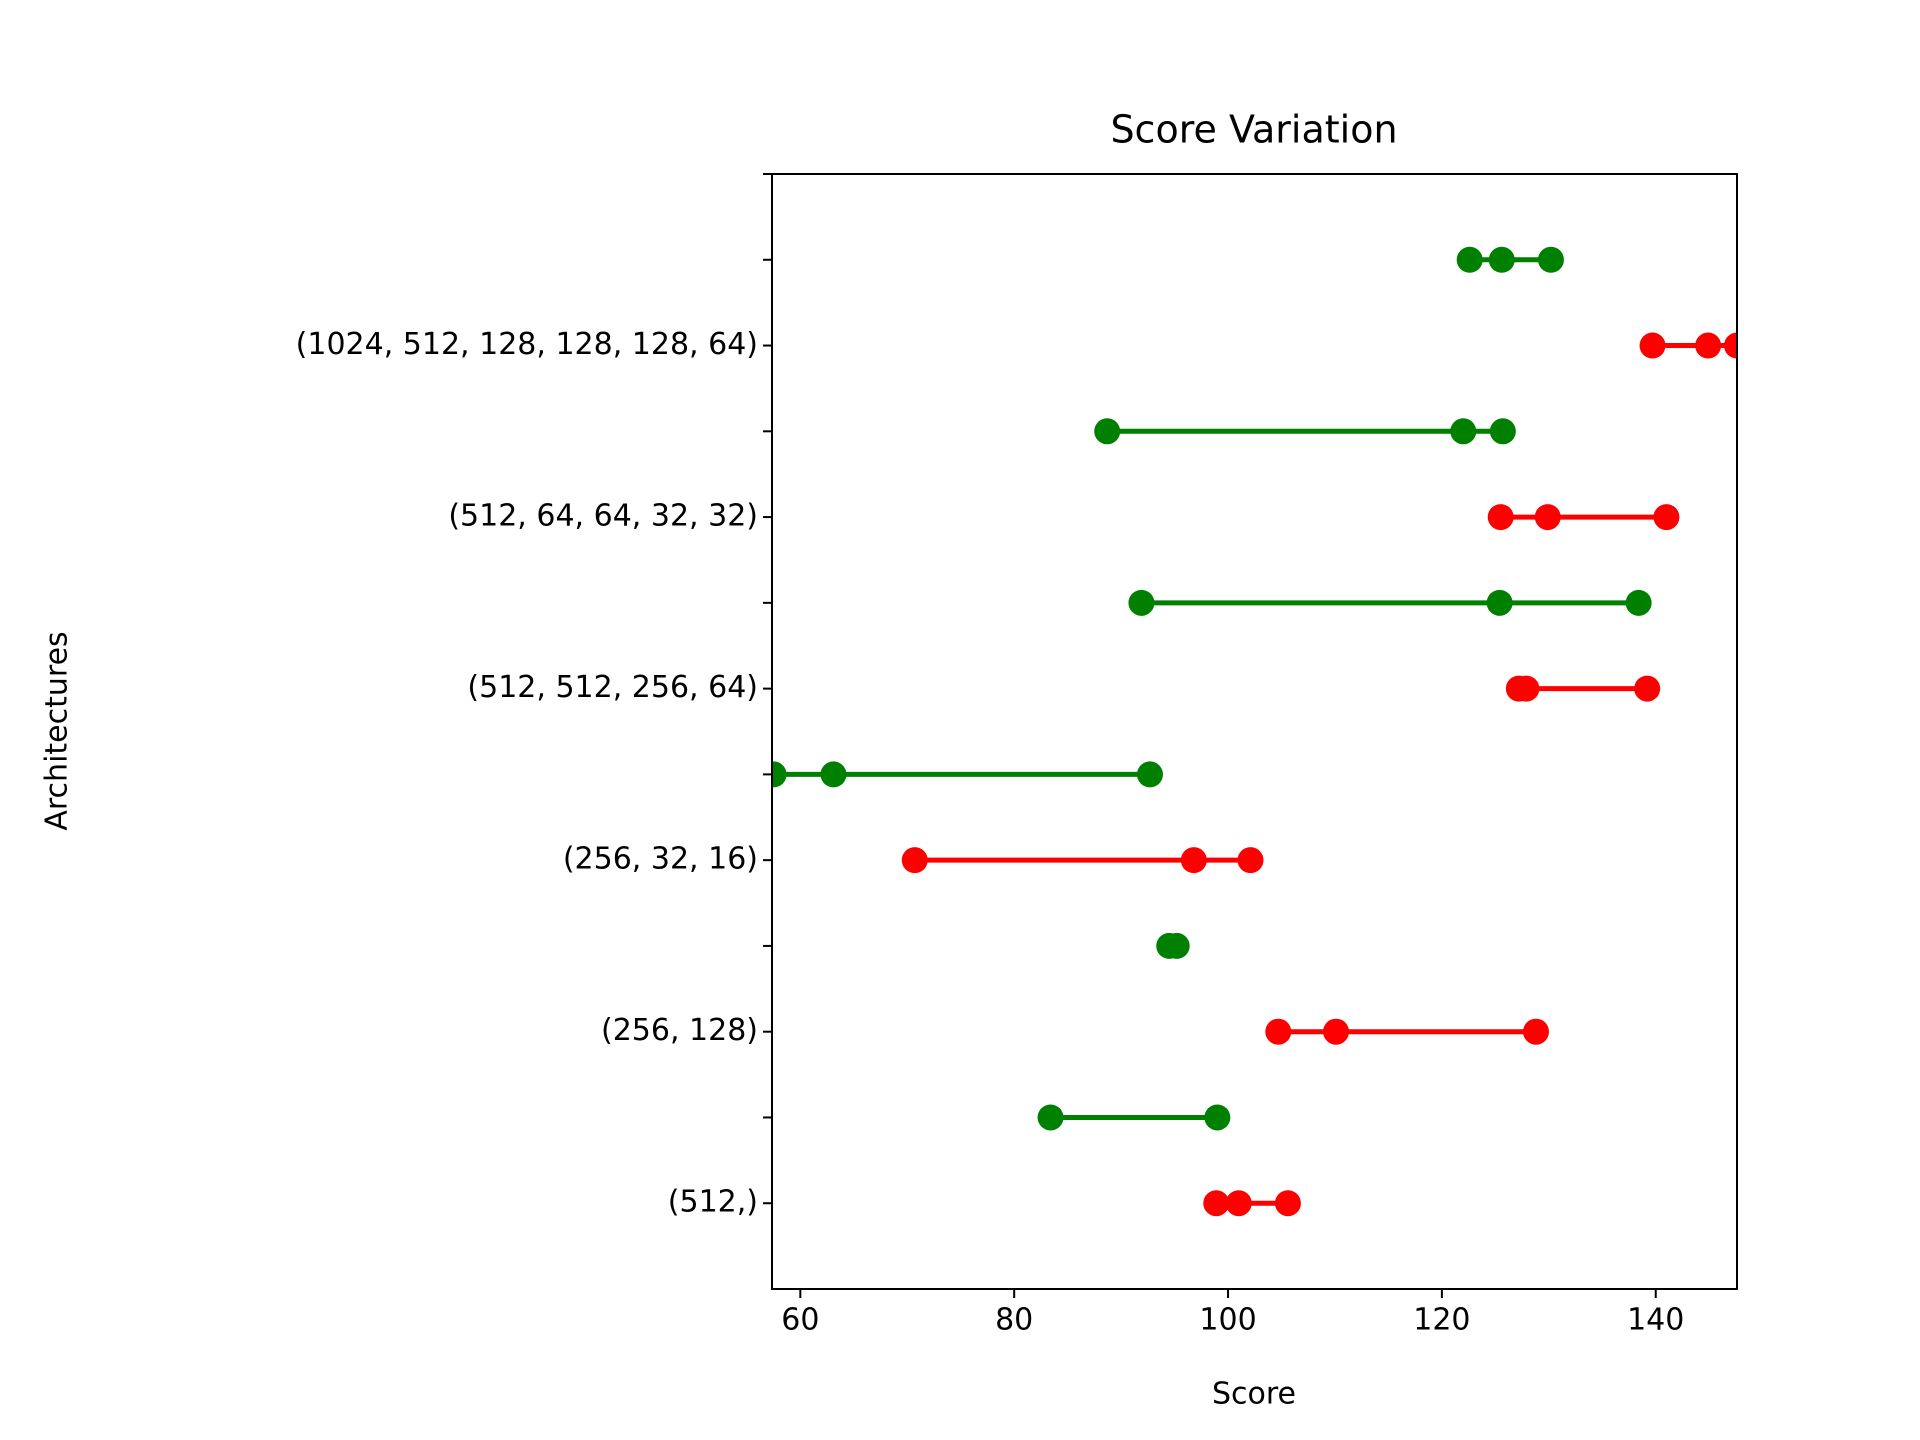 The height and width of the screenshot is (1440, 1920). Describe the element at coordinates (1253, 130) in the screenshot. I see `chart-title: Score Variation` at that location.